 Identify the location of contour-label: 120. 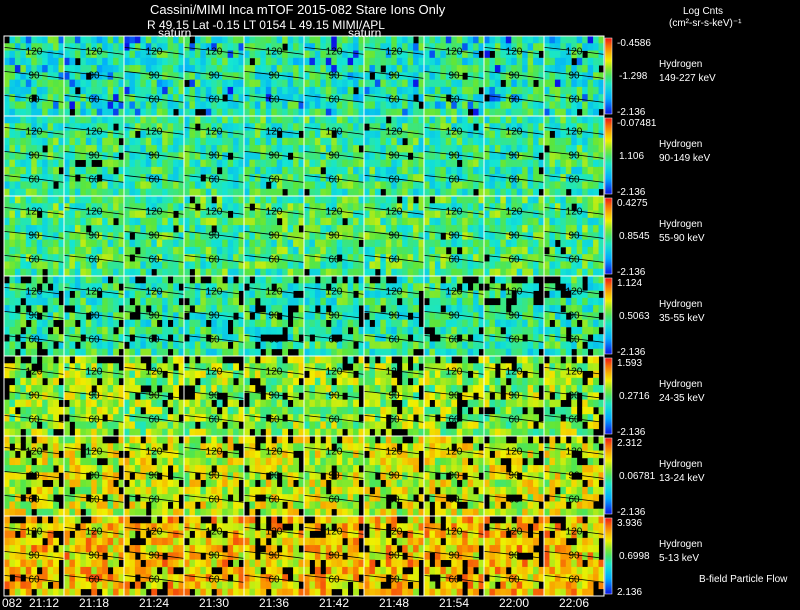
(454, 291).